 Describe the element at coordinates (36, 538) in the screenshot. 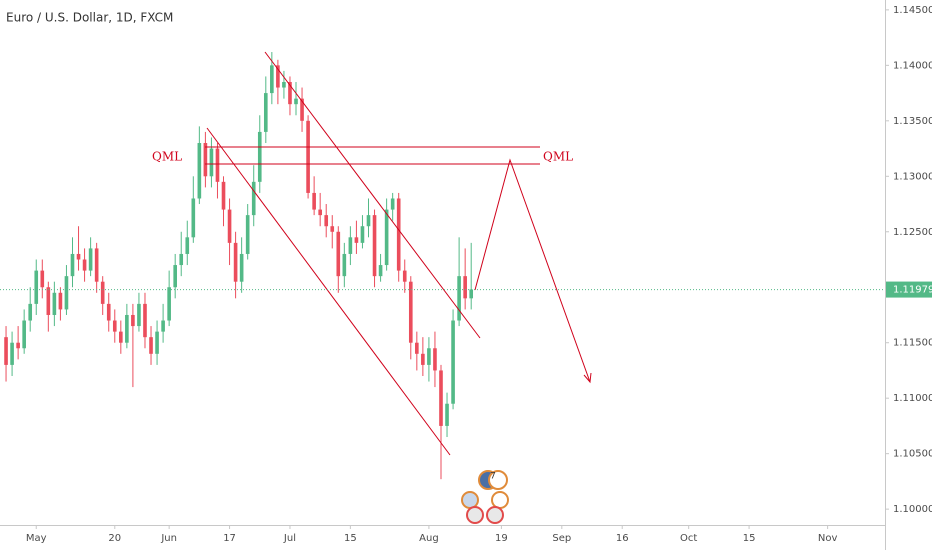

I see `x-tick-label: May` at that location.